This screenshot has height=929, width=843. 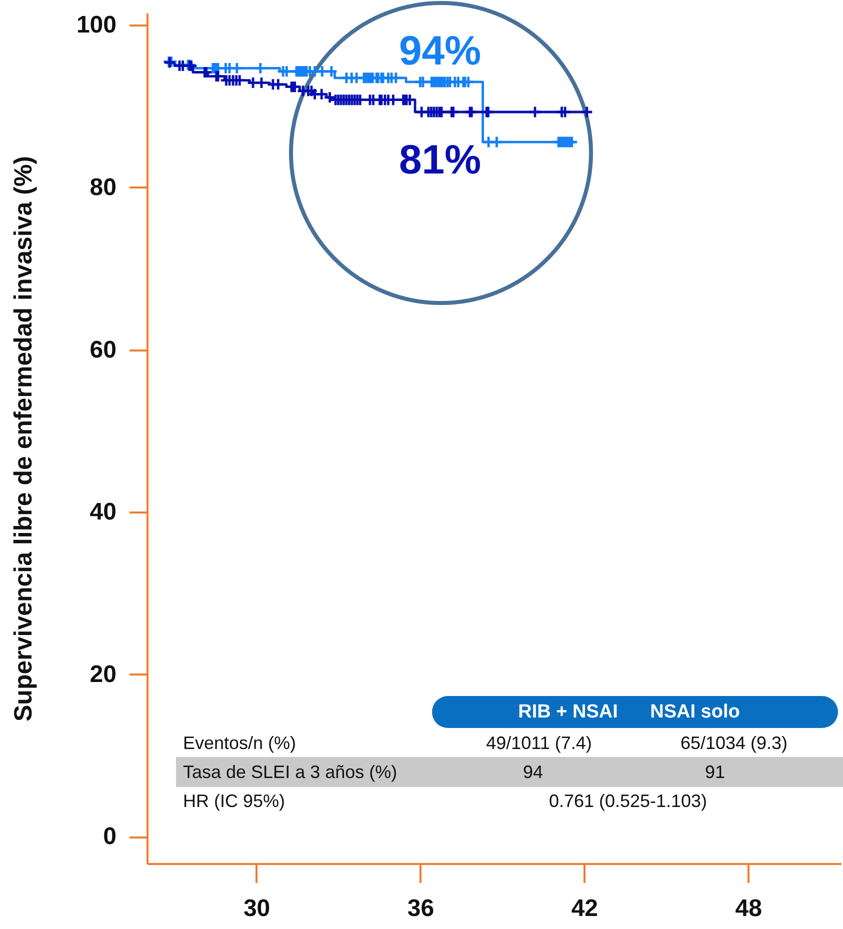 I want to click on series-label: 81%, so click(x=440, y=159).